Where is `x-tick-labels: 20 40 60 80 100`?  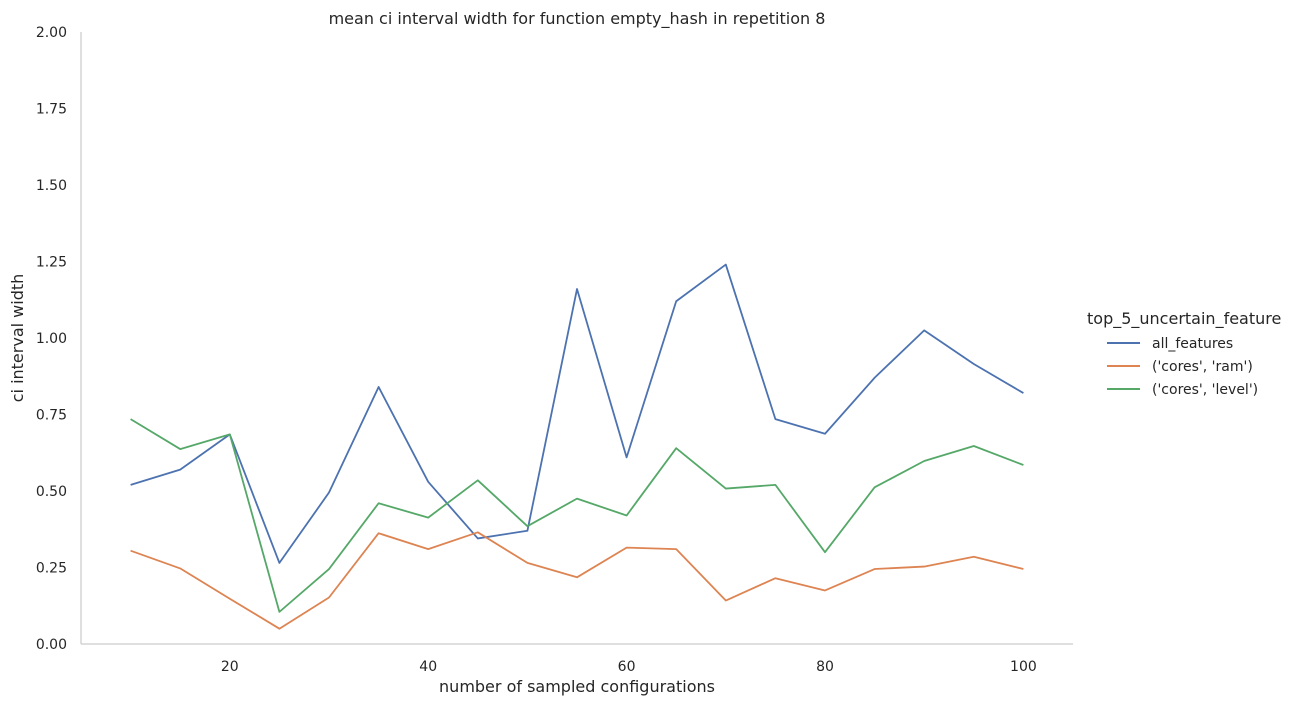
x-tick-labels: 20 40 60 80 100 is located at coordinates (629, 667).